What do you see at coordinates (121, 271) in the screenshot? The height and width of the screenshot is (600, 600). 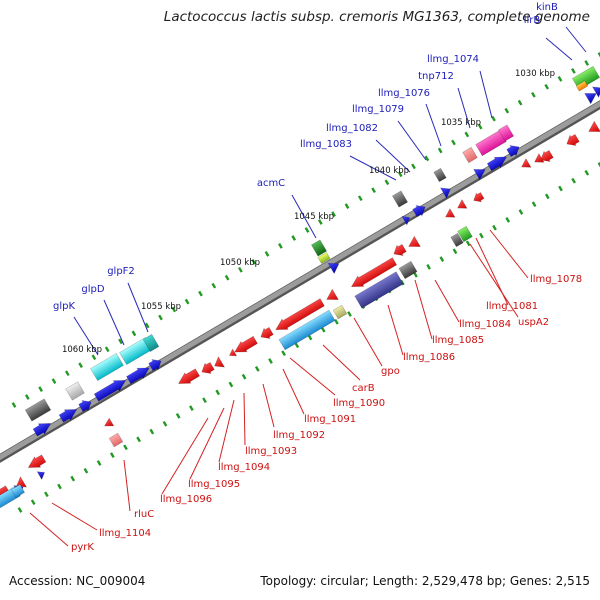 I see `forward-gene-label: glpF2` at bounding box center [121, 271].